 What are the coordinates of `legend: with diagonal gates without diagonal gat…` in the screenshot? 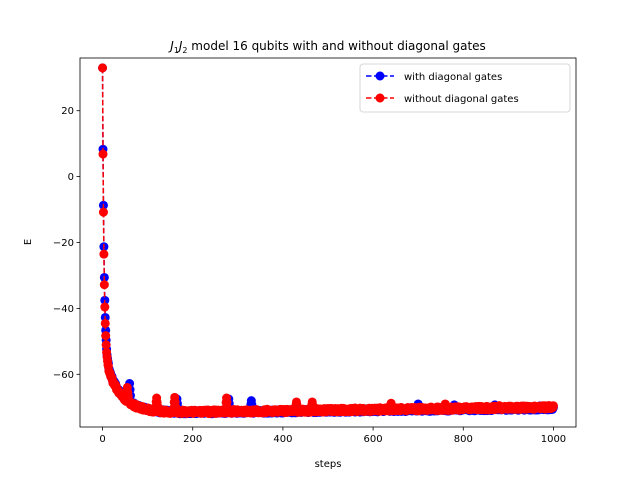 It's located at (465, 88).